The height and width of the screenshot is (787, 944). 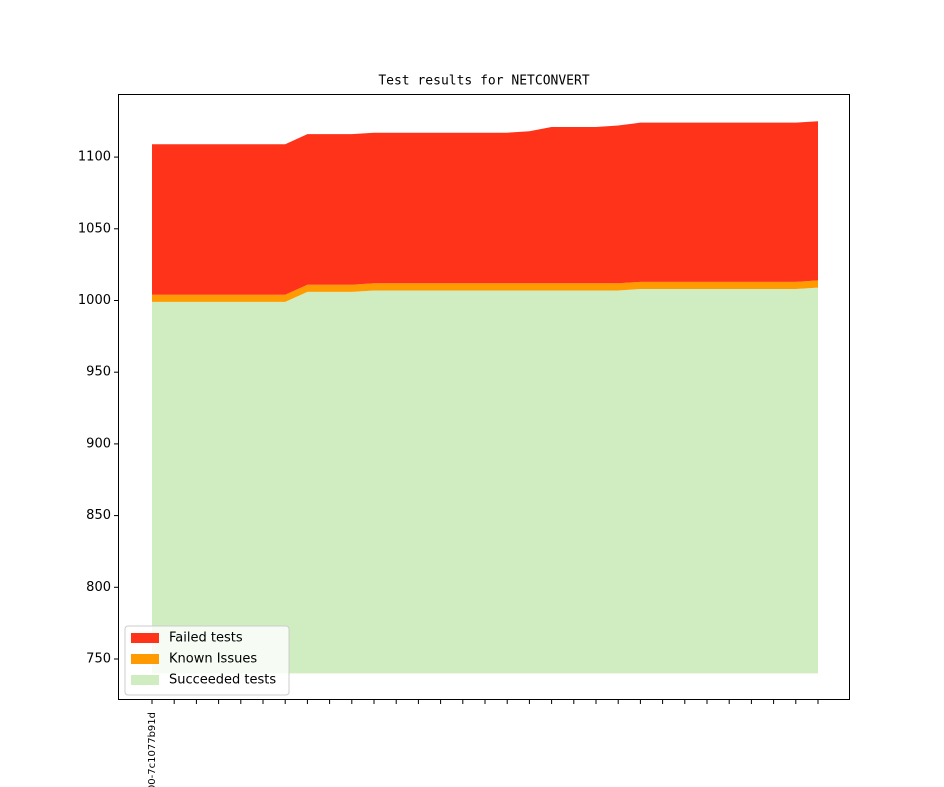 I want to click on y-tick-label: 750, so click(x=98, y=658).